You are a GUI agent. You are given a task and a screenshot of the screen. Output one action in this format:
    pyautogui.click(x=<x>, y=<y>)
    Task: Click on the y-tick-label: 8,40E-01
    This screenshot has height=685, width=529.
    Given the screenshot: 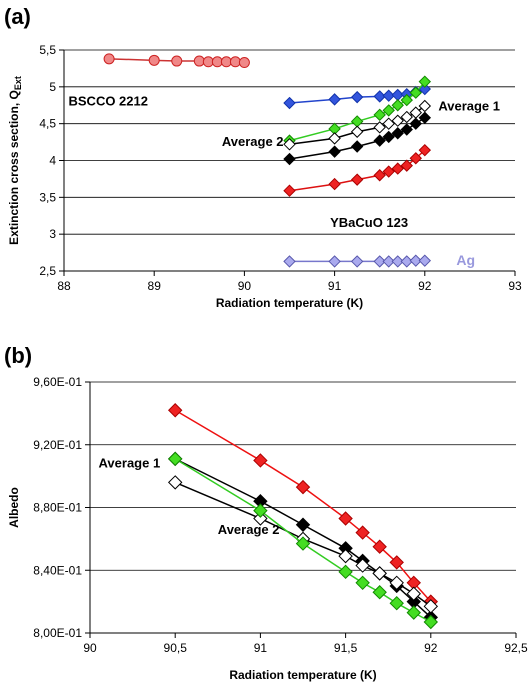 What is the action you would take?
    pyautogui.click(x=57, y=570)
    